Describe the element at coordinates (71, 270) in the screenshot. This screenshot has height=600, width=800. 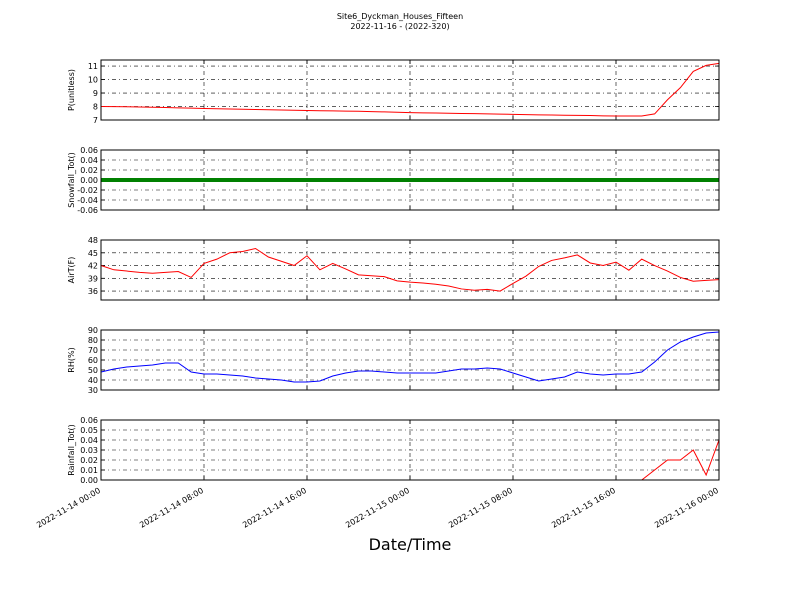
I see `y-axis-label: AirT(F)` at that location.